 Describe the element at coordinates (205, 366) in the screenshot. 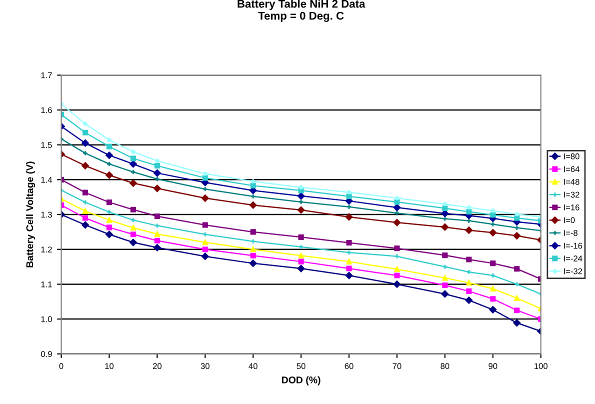

I see `x-tick-label: 30` at that location.